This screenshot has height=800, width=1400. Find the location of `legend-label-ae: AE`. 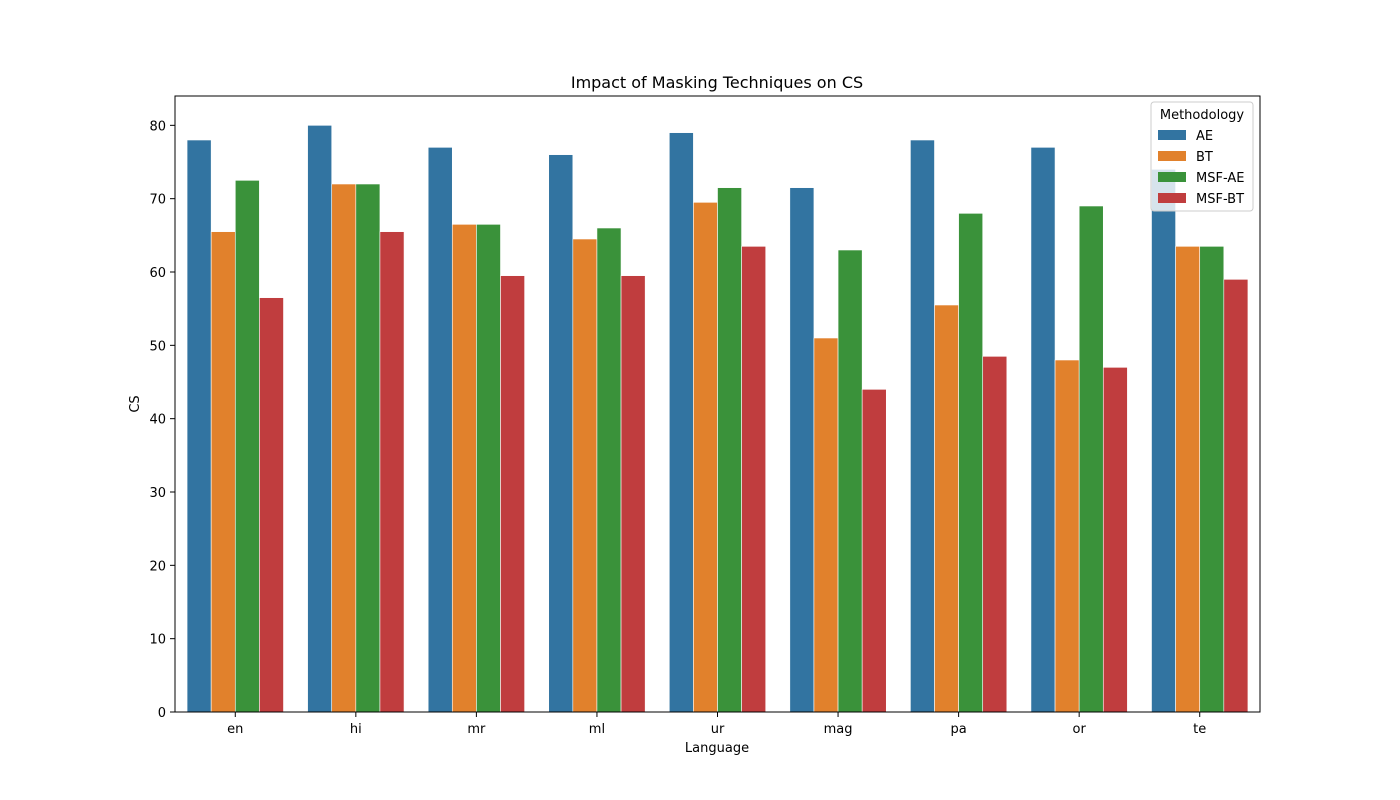

legend-label-ae: AE is located at coordinates (1204, 136).